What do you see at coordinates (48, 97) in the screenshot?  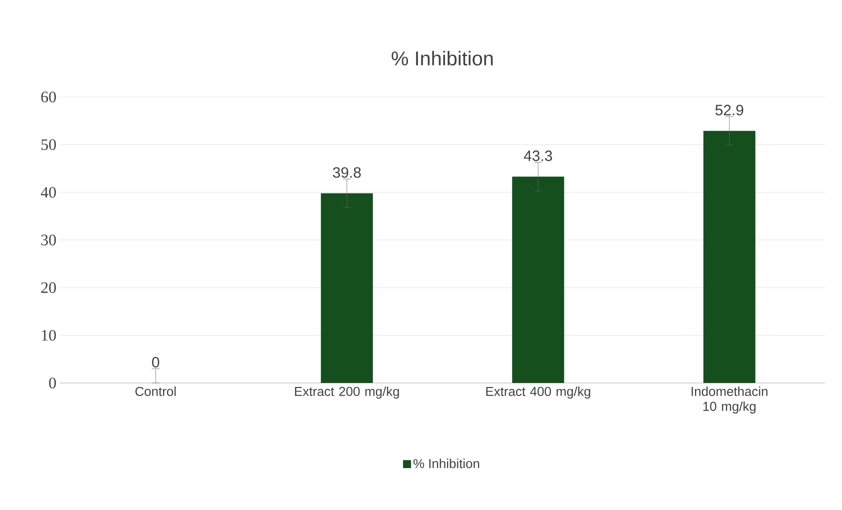 I see `y-tick-label: 60` at bounding box center [48, 97].